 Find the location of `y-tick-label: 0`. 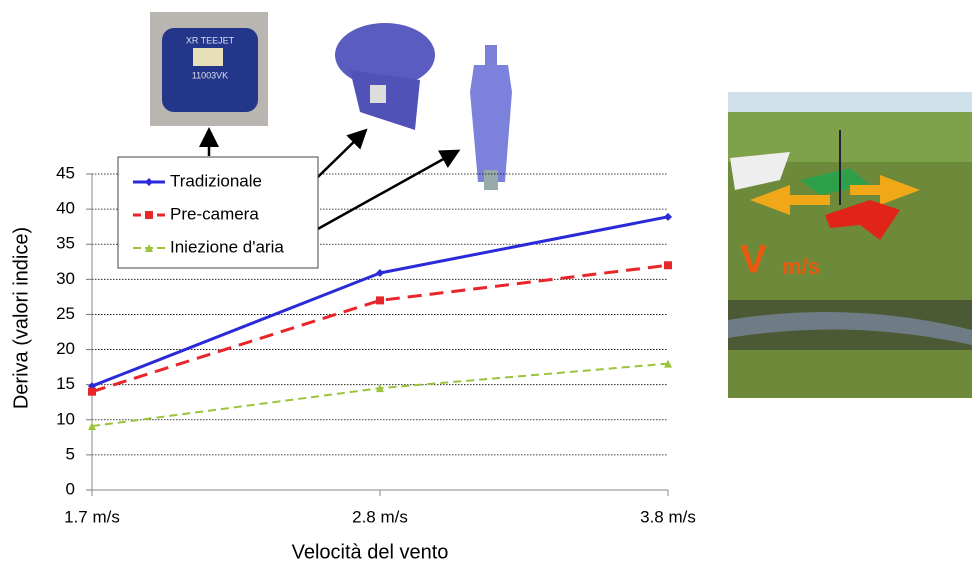

y-tick-label: 0 is located at coordinates (70, 488).